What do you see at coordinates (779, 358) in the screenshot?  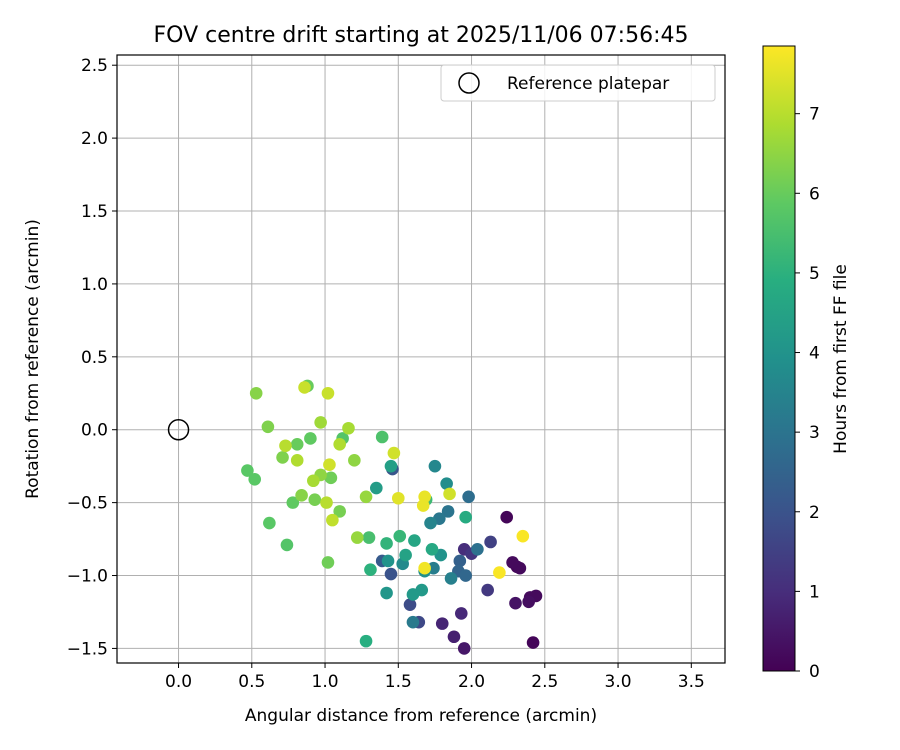 I see `colorbar` at bounding box center [779, 358].